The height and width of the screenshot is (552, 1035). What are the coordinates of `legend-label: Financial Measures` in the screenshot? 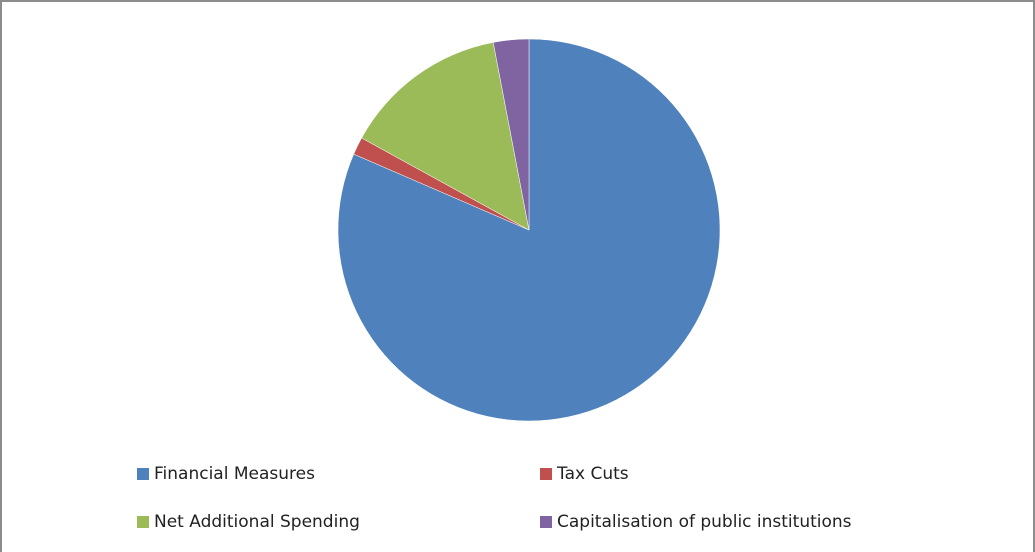 It's located at (234, 474).